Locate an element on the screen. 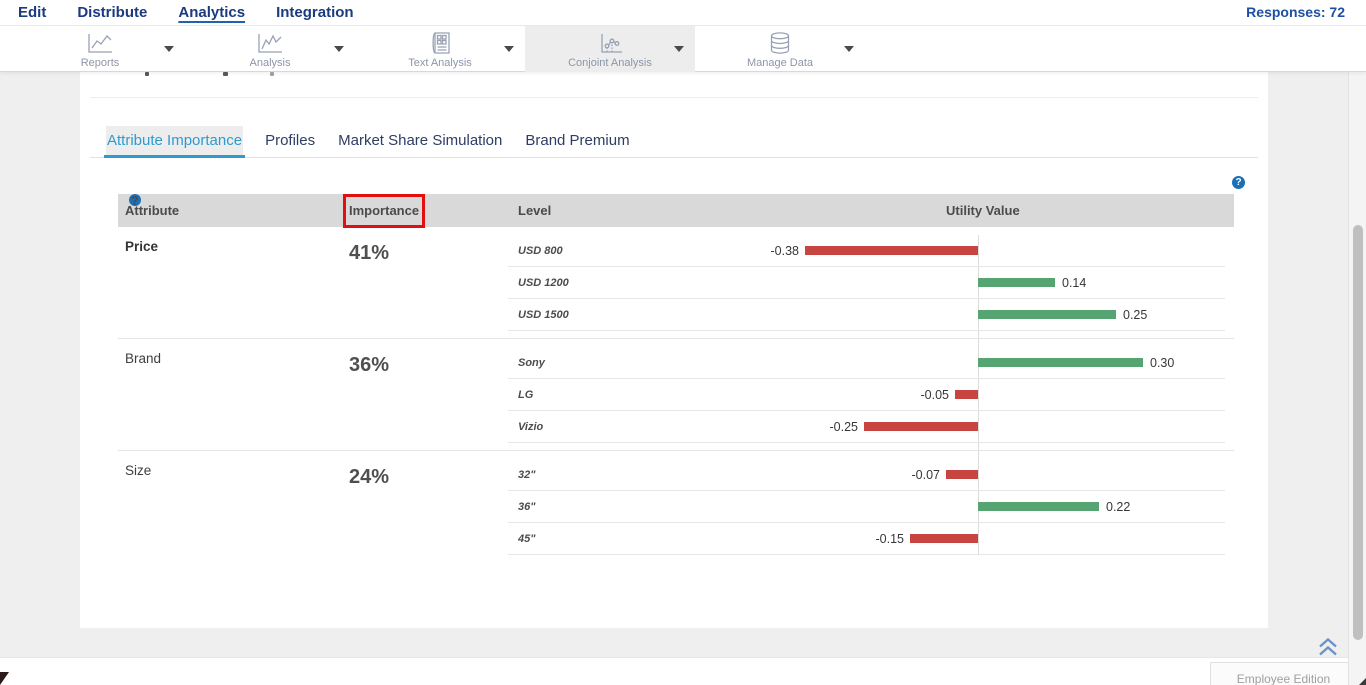 The image size is (1366, 685). utility-value-label: 0.22 is located at coordinates (1118, 507).